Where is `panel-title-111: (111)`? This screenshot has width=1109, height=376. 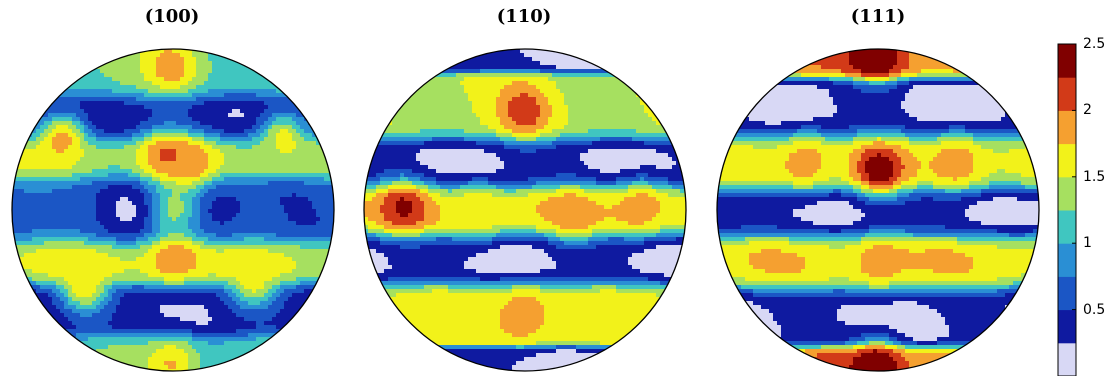 panel-title-111: (111) is located at coordinates (878, 16).